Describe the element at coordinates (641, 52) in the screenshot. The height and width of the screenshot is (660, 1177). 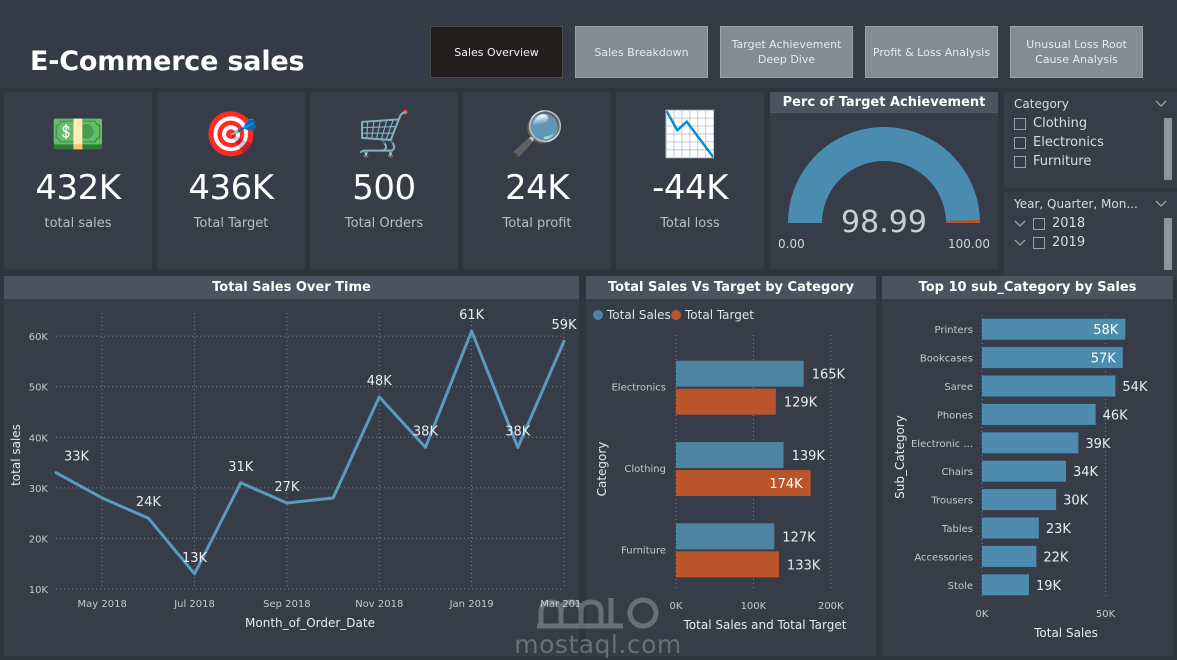
I see `tab-sales-breakdown: Sales Breakdown` at that location.